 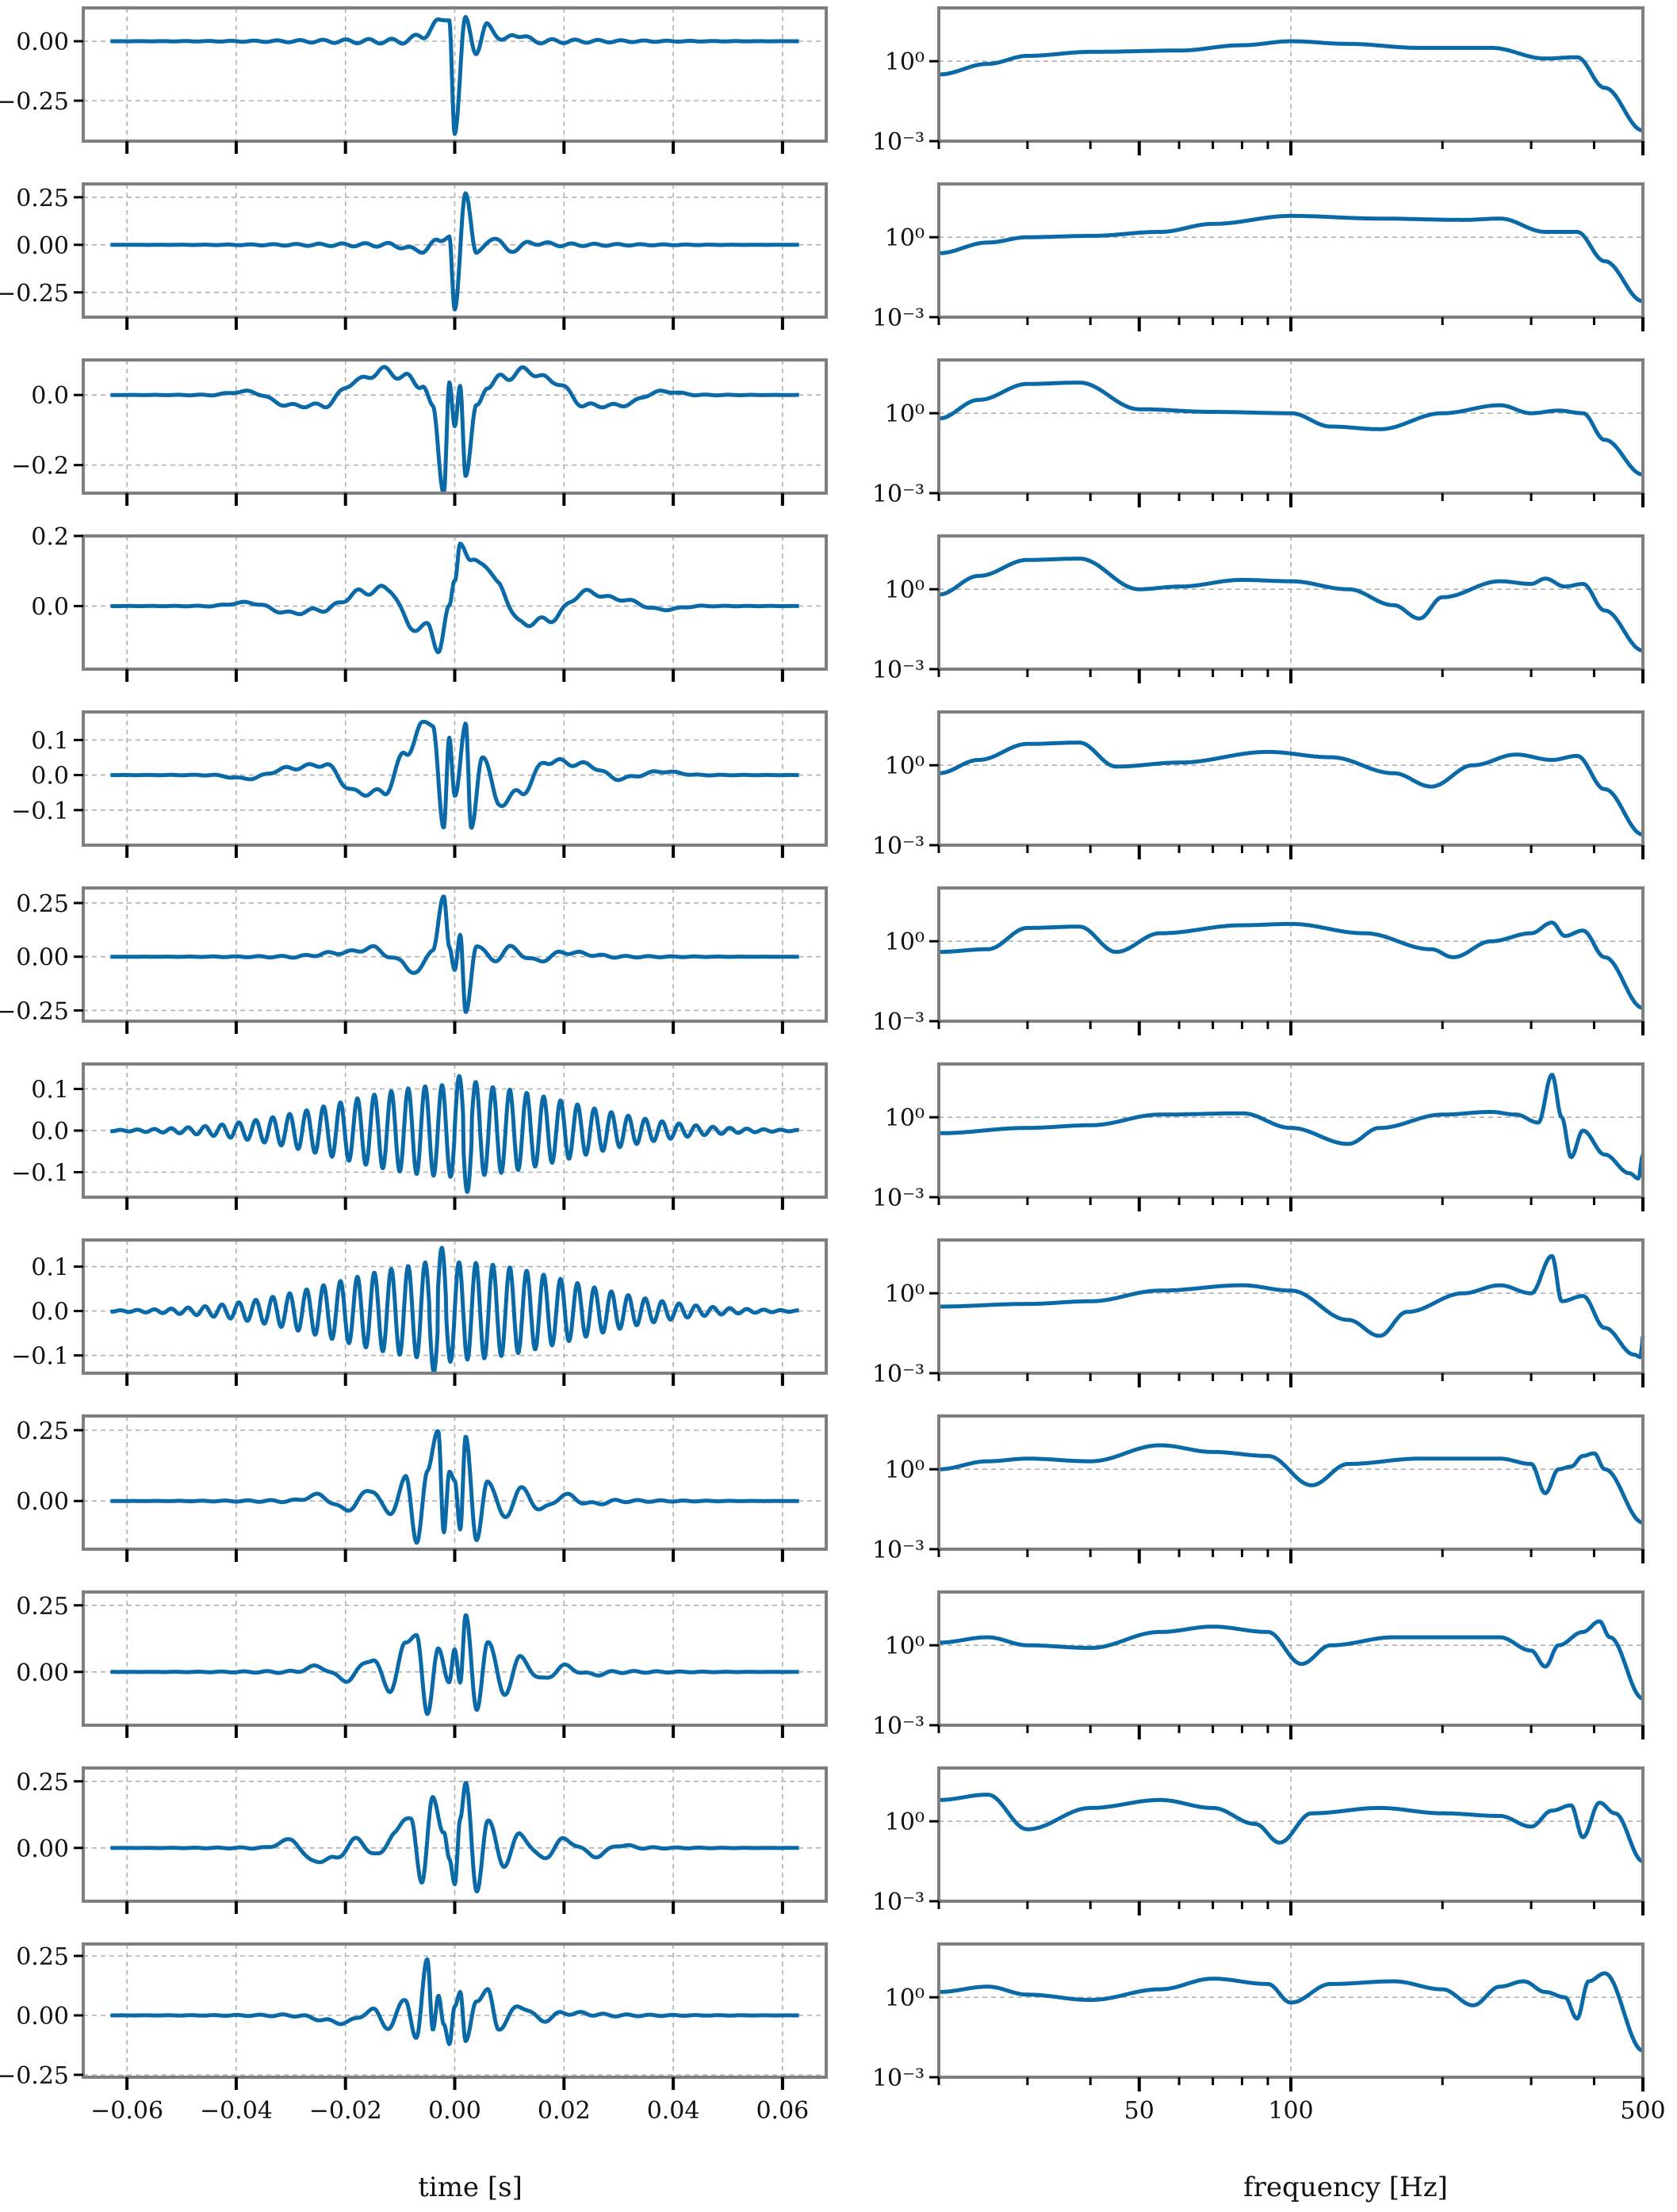 I want to click on frequency-panel-5: 10⁰ 10⁻³, so click(x=1258, y=785).